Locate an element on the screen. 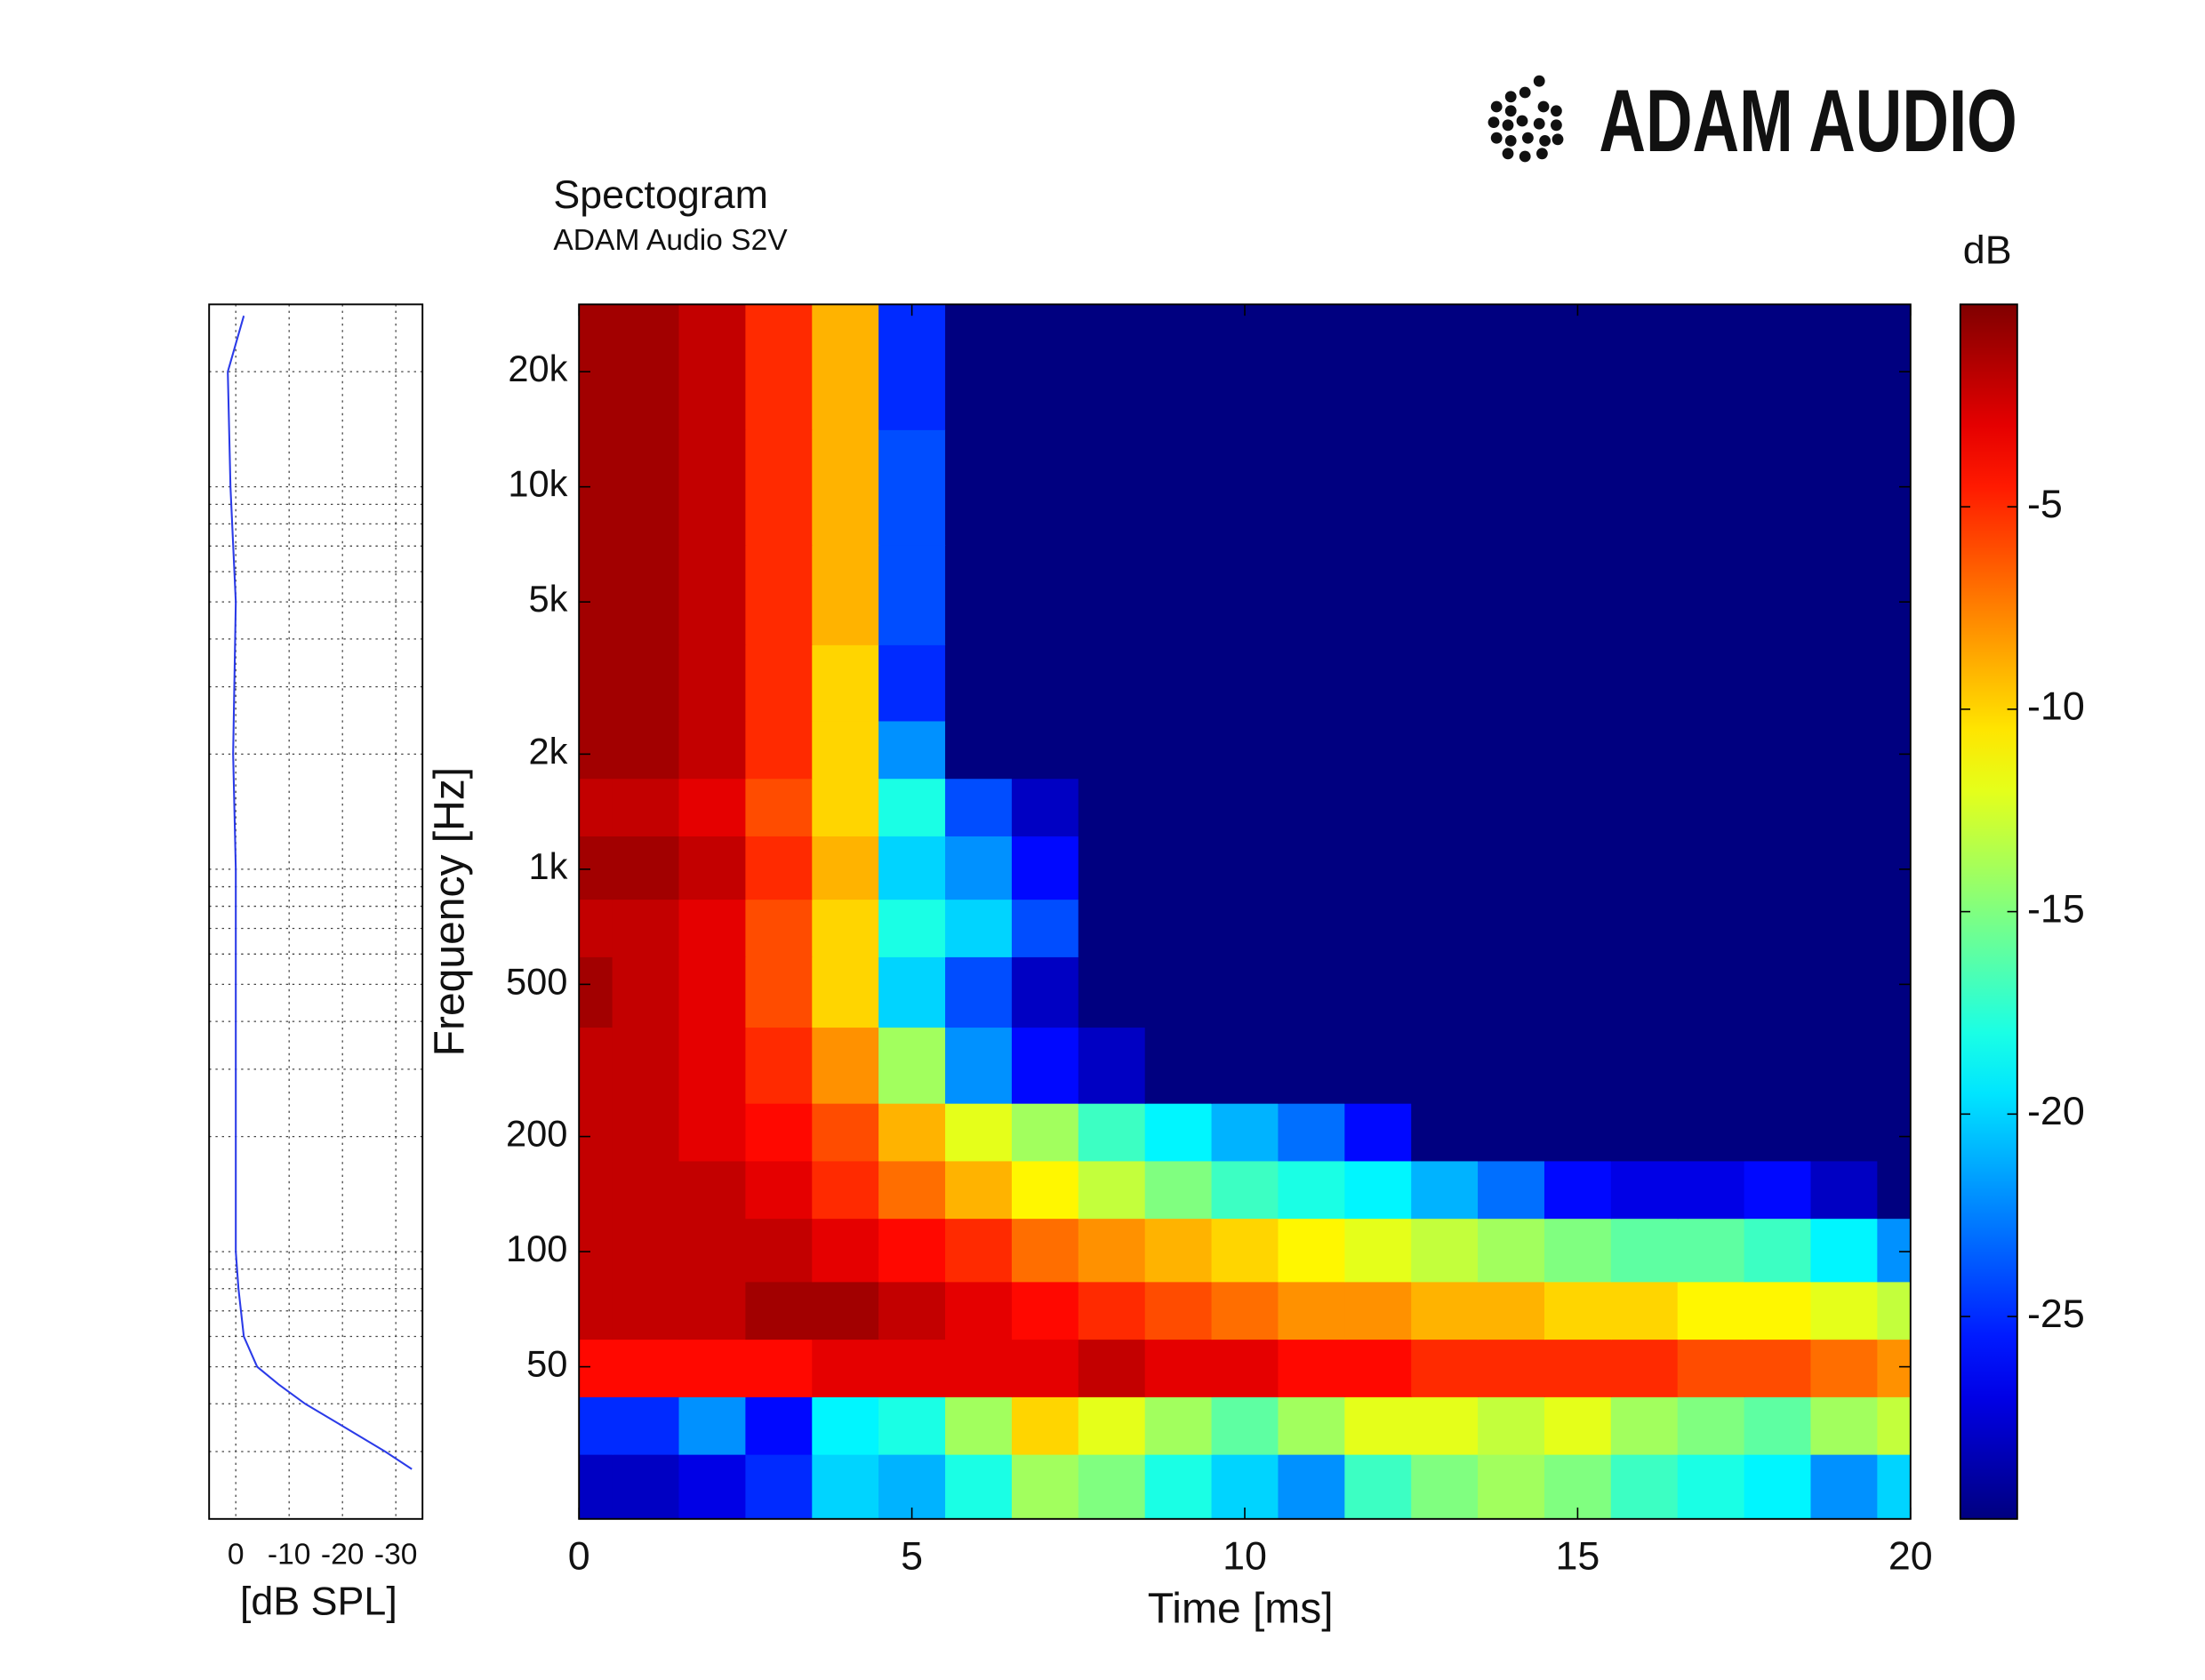 The height and width of the screenshot is (1680, 2205). x-tick-label: -30 is located at coordinates (396, 1554).